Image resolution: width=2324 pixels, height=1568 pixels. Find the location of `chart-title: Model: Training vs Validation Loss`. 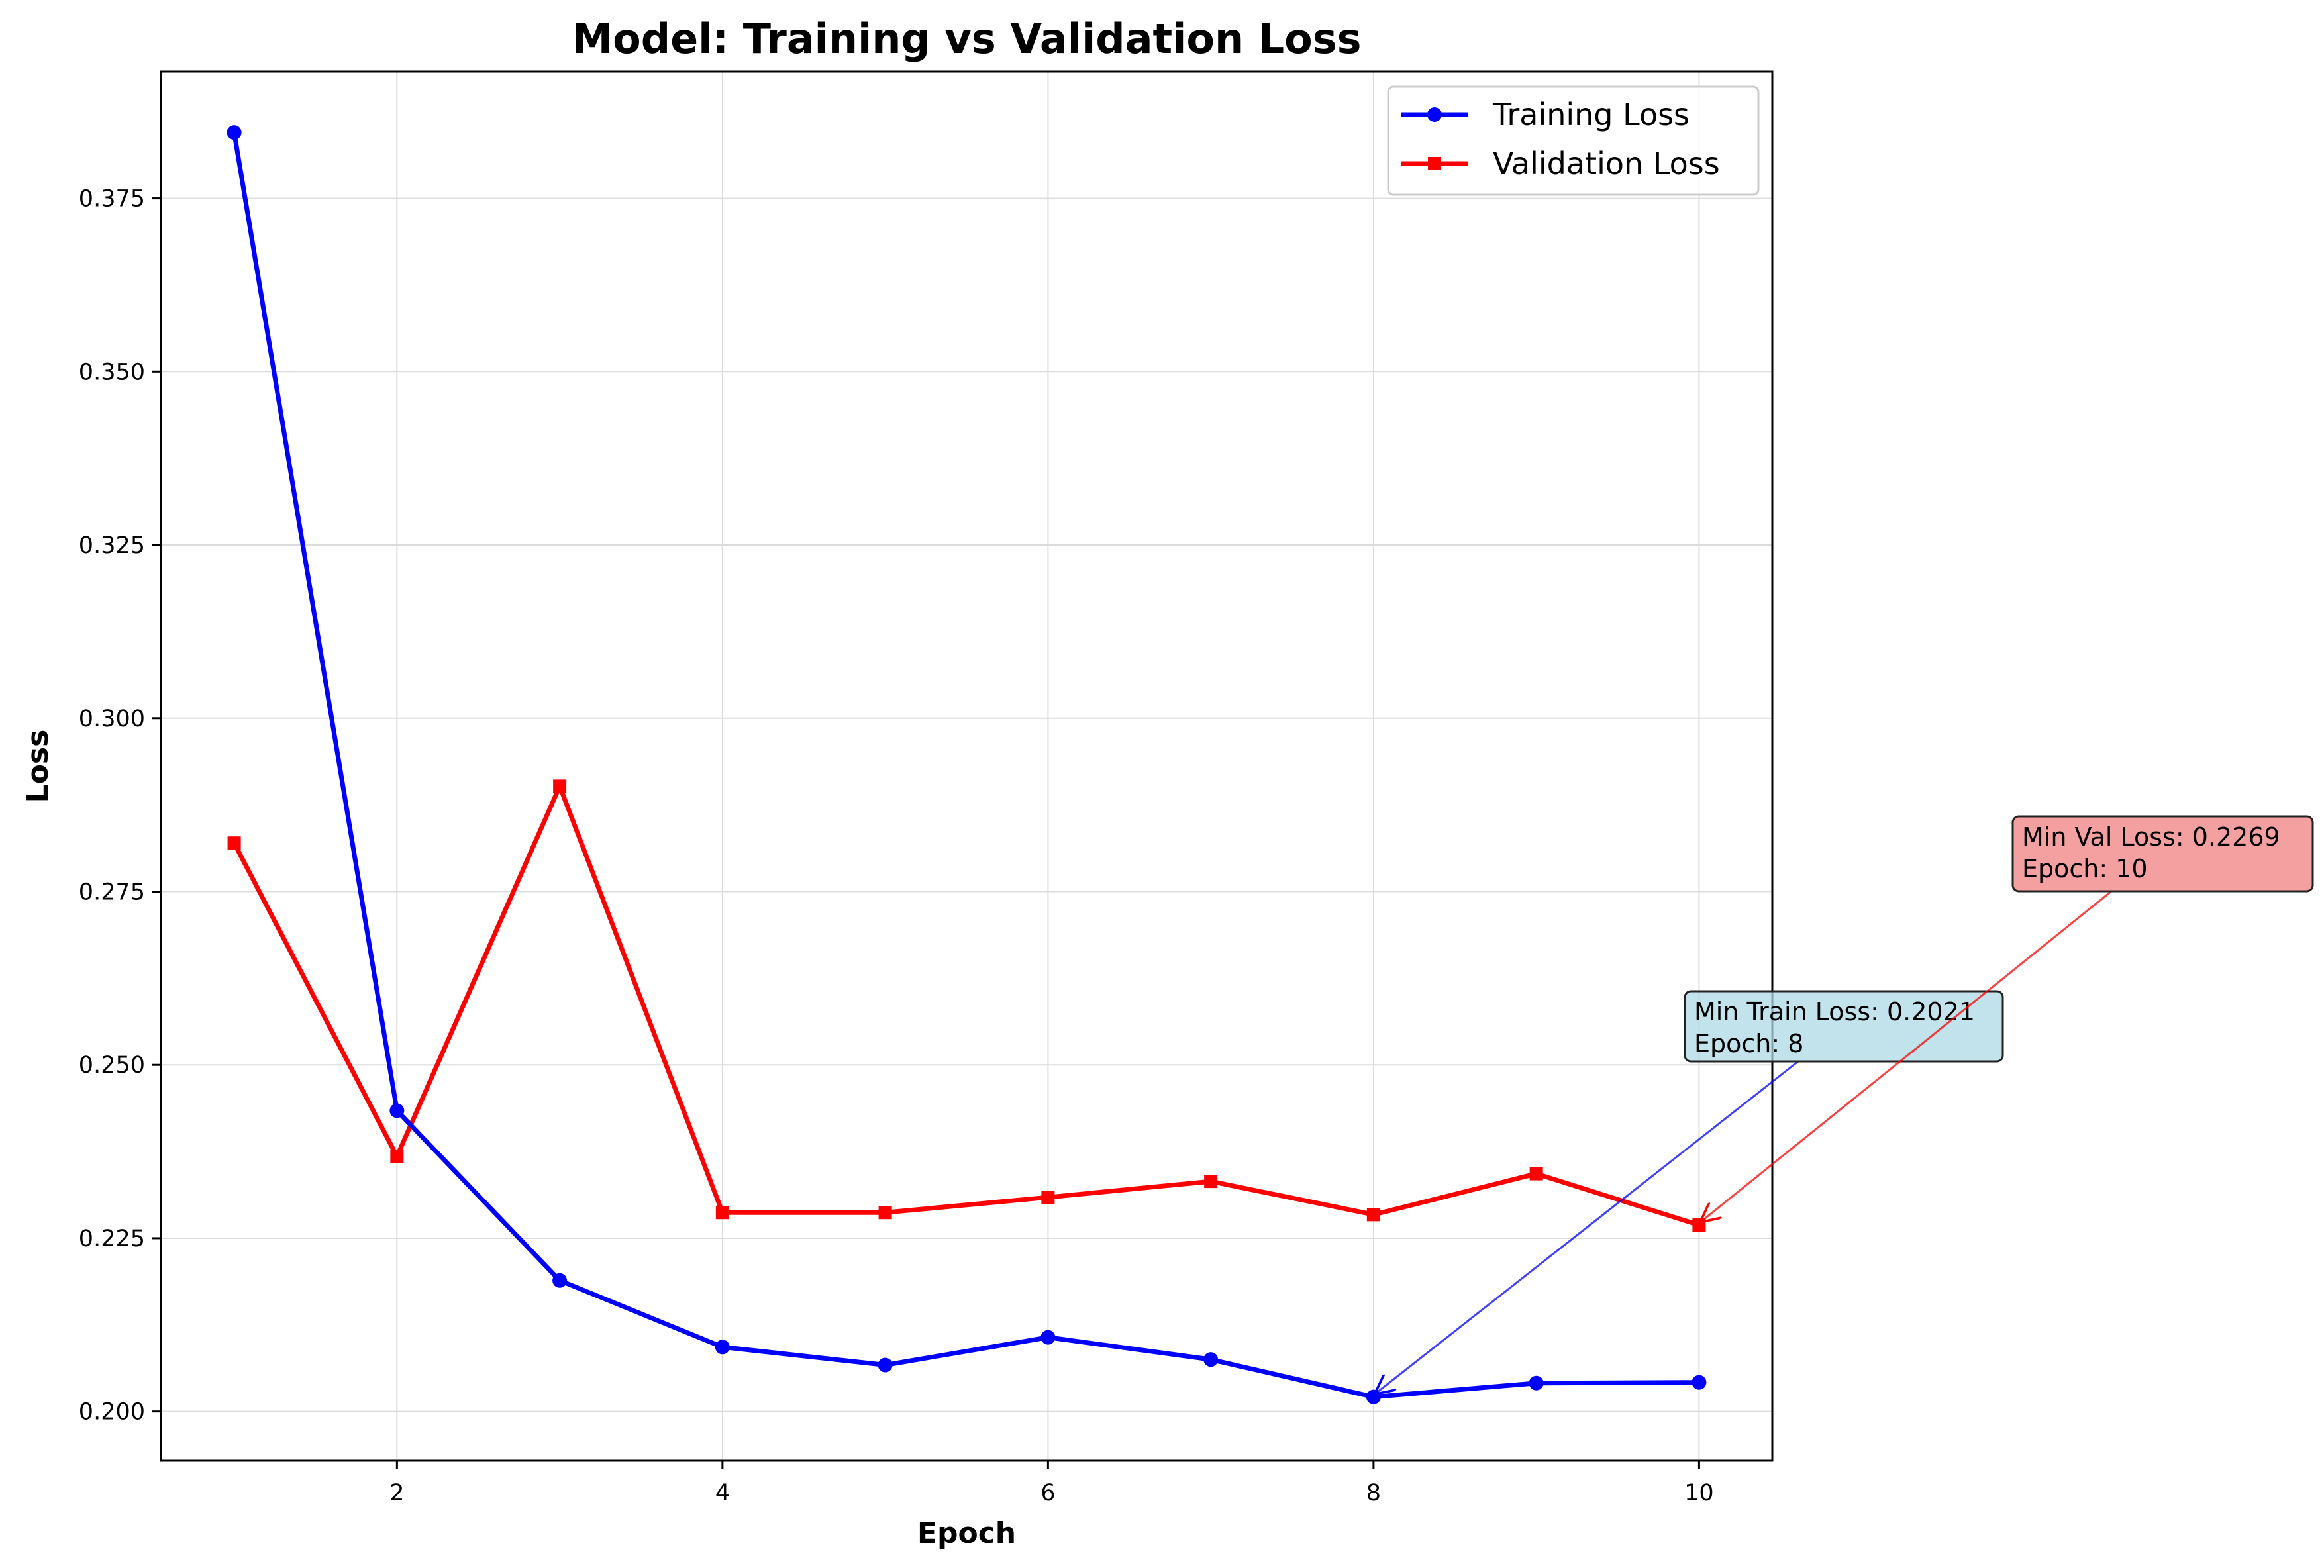

chart-title: Model: Training vs Validation Loss is located at coordinates (966, 39).